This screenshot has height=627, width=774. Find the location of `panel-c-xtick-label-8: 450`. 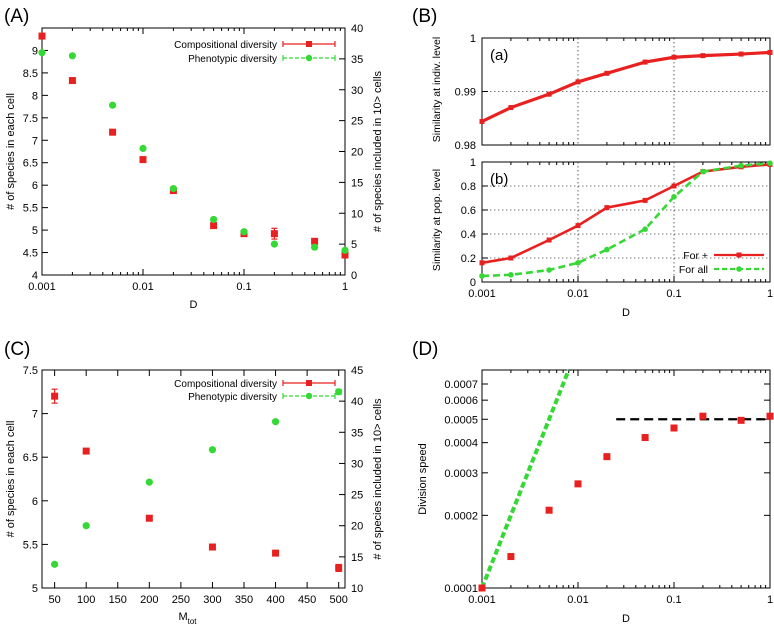

panel-c-xtick-label-8: 450 is located at coordinates (307, 600).